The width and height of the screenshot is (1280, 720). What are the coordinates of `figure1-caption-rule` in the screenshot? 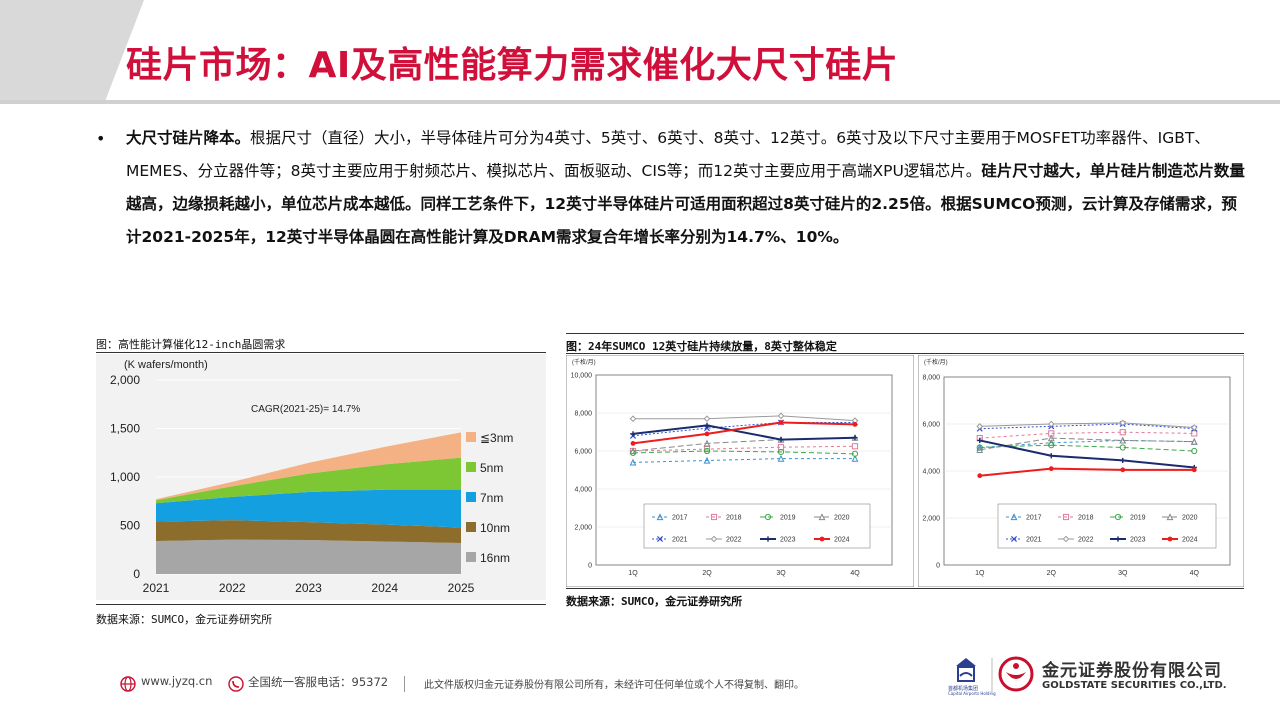 It's located at (321, 352).